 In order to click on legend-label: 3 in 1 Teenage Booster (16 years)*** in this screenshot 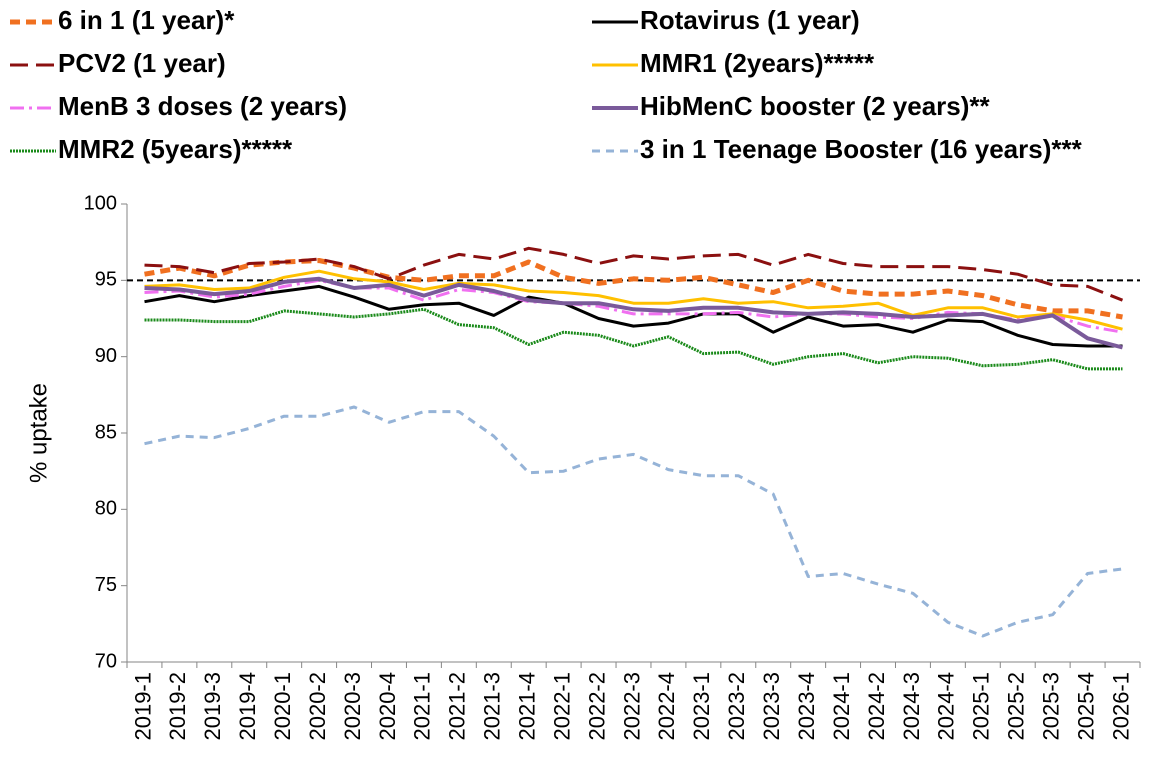, I will do `click(861, 149)`.